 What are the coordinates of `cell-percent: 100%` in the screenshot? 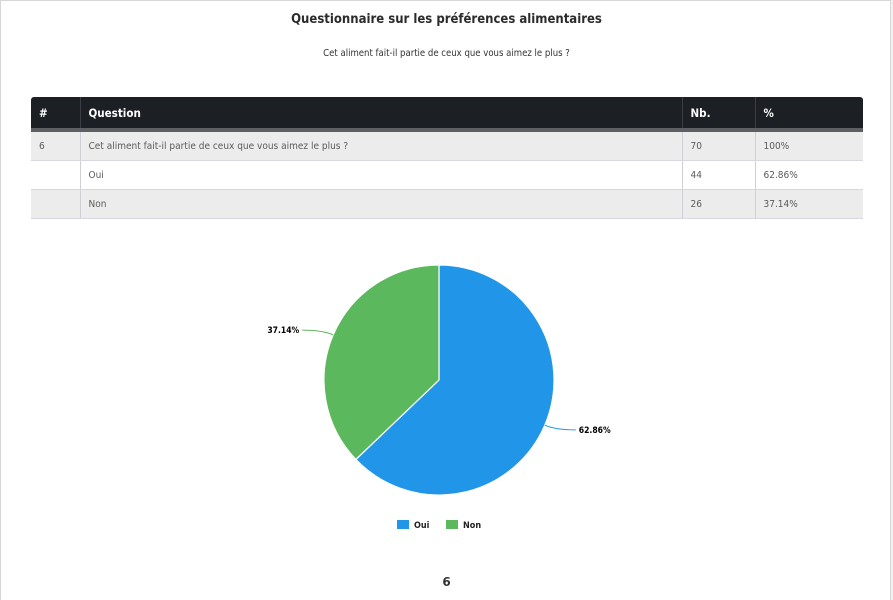 It's located at (808, 145).